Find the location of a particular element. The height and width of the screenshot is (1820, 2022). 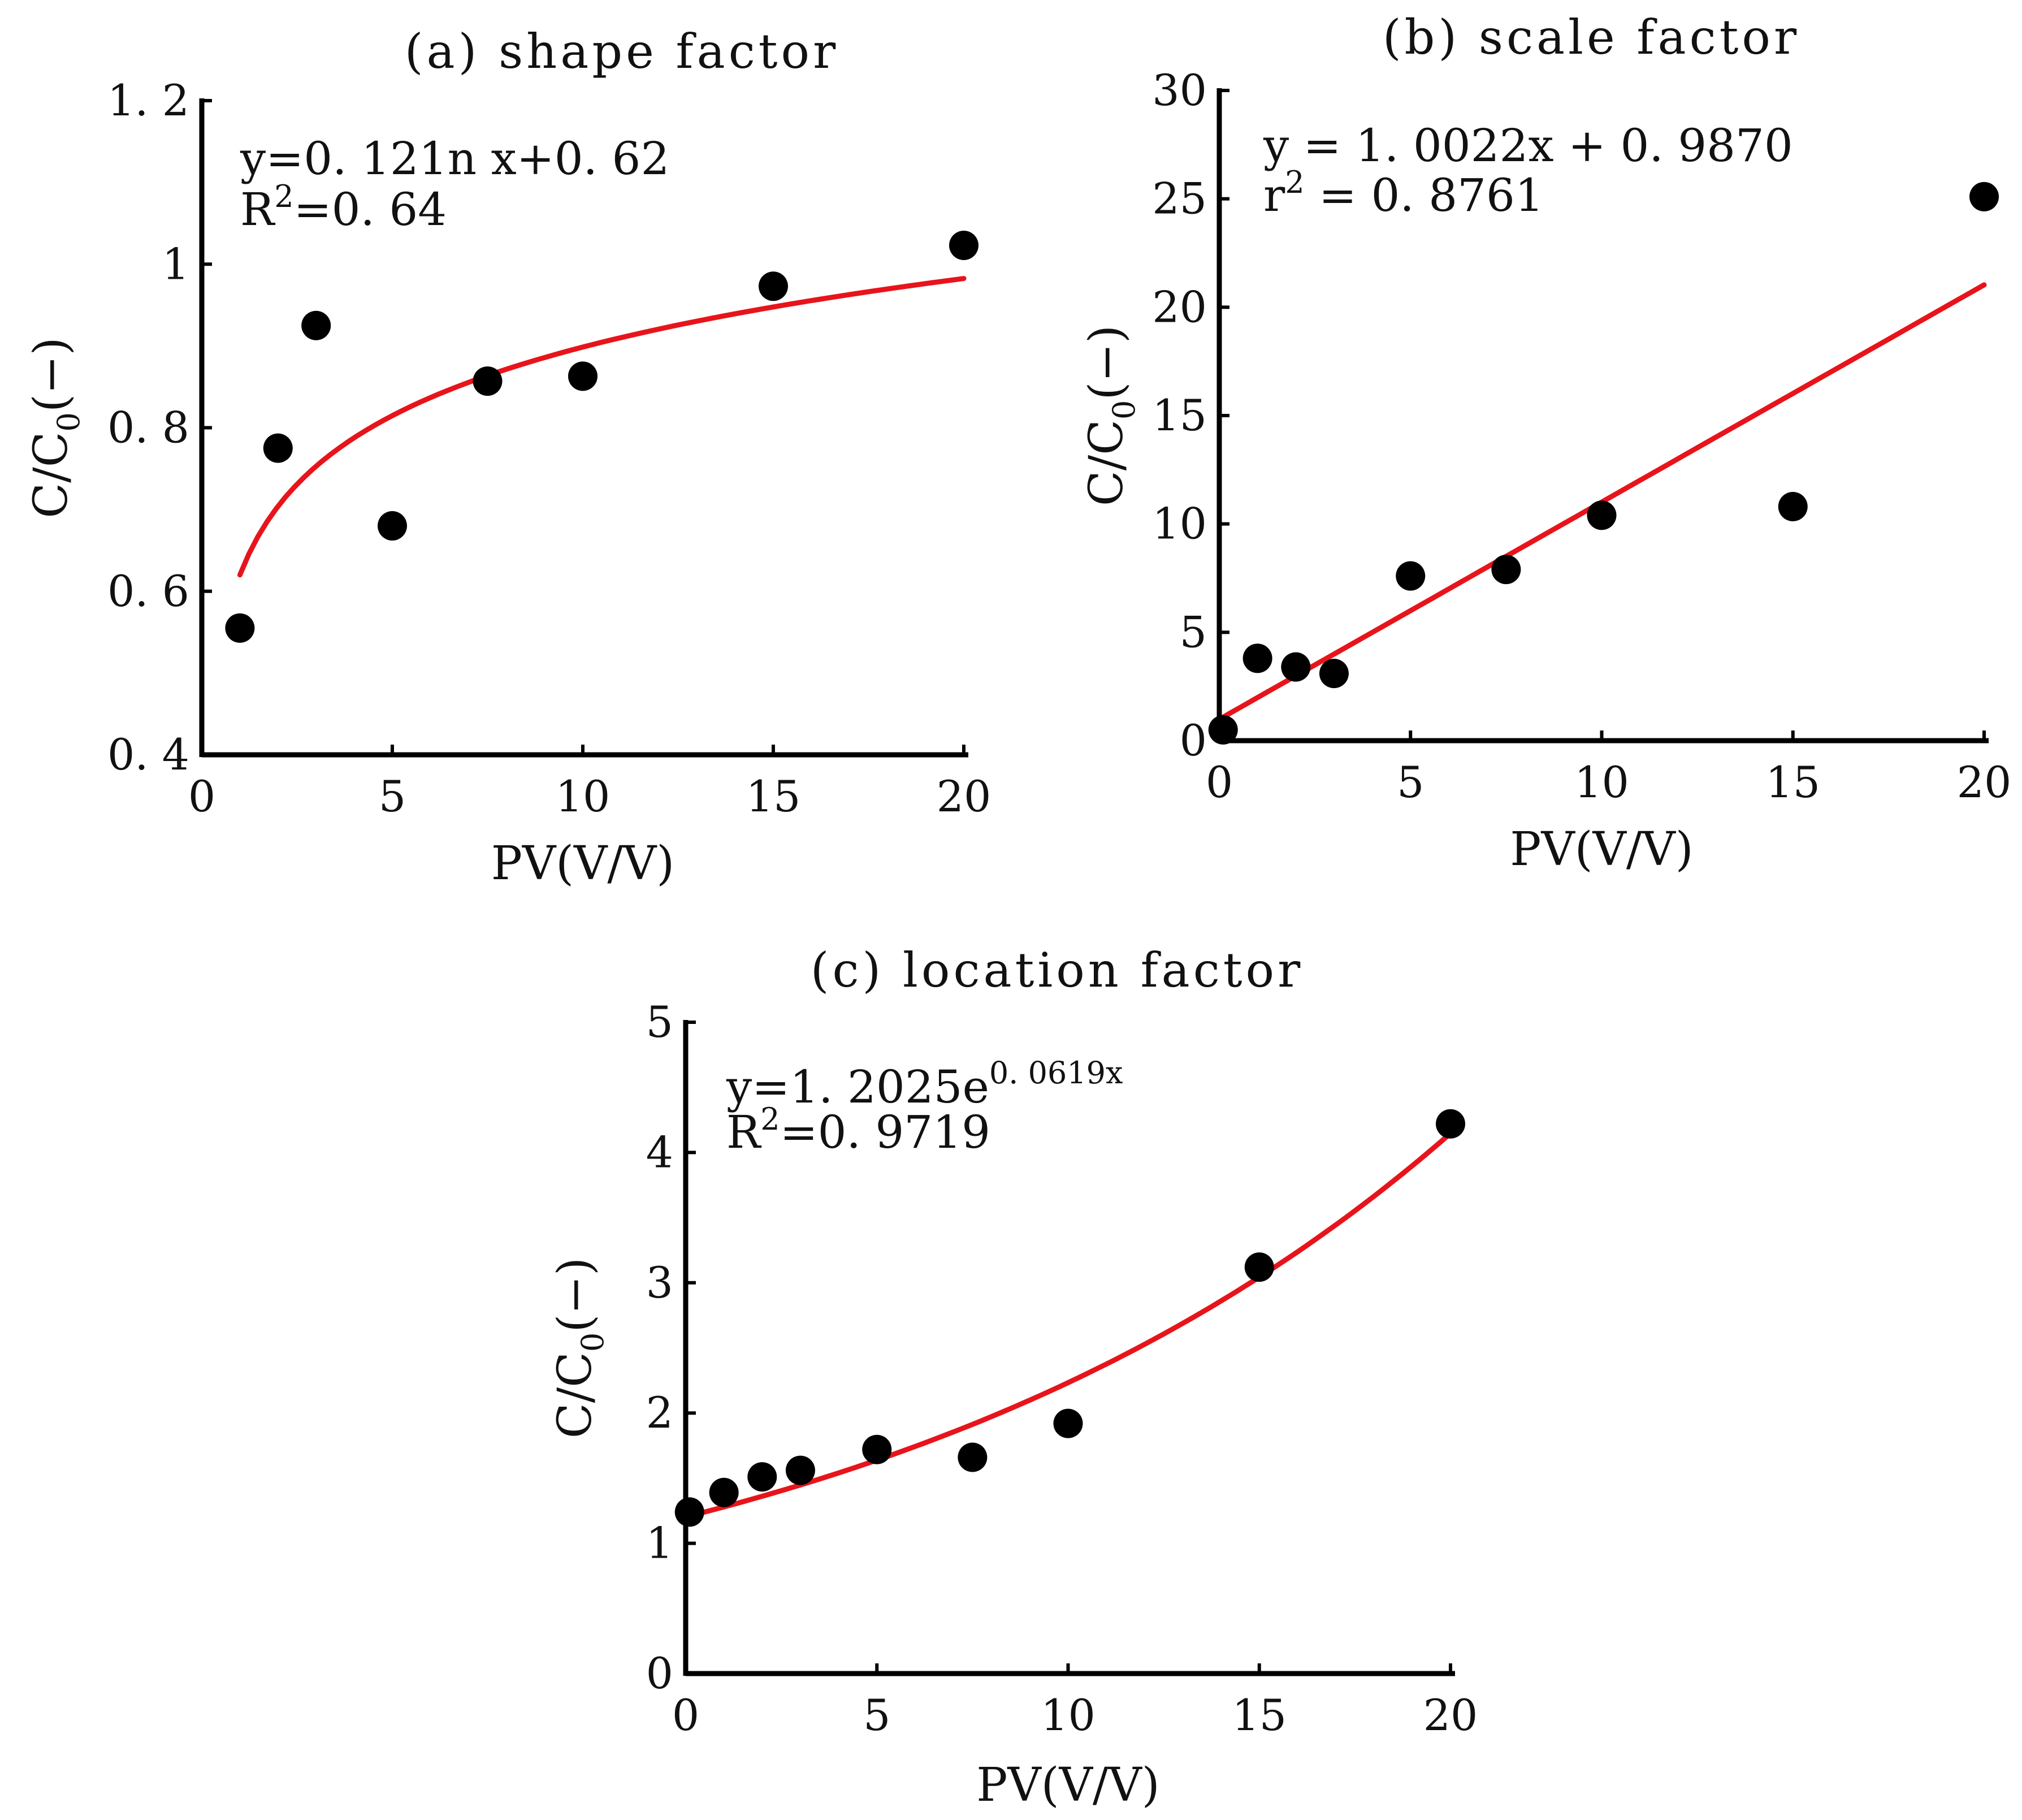

fit-r-squared: r2 = 0. 8761 is located at coordinates (1403, 193).